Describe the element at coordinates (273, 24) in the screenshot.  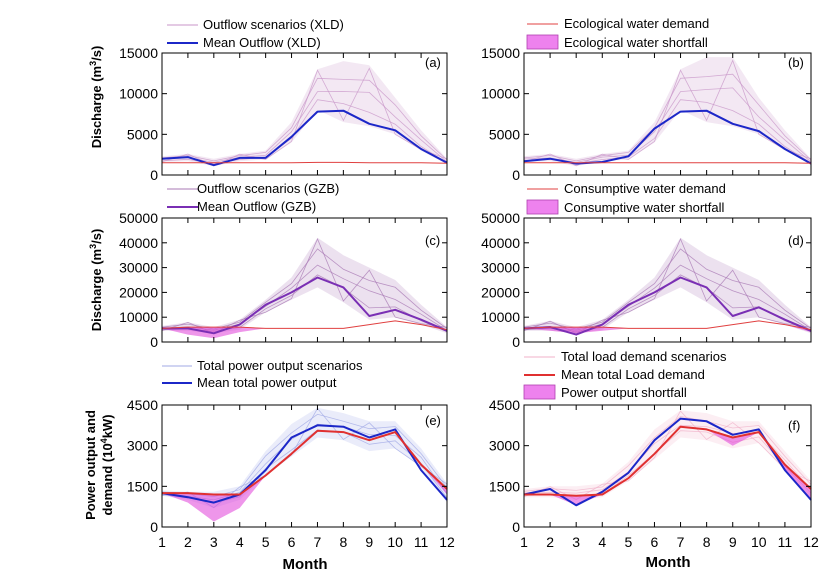
I see `legend-label-outflow-scenarios-xld: Outflow scenarios (XLD)` at that location.